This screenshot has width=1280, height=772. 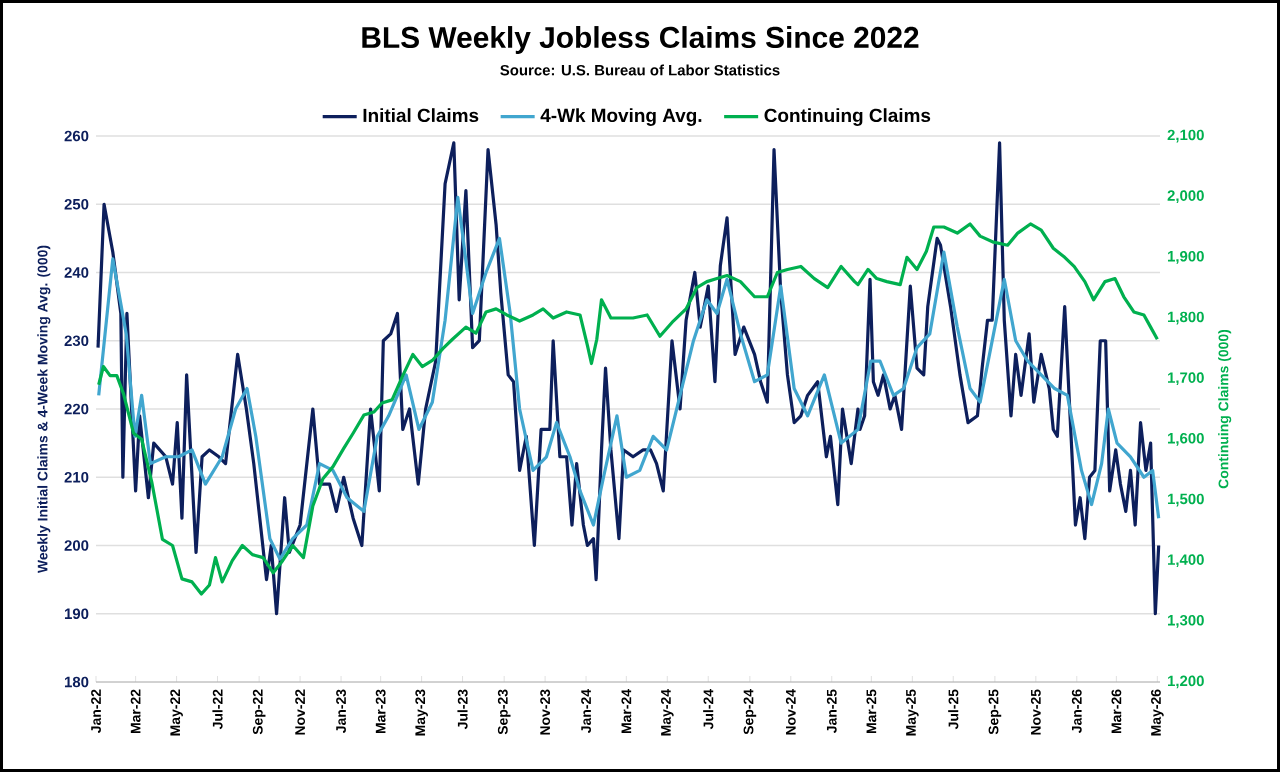 What do you see at coordinates (421, 115) in the screenshot?
I see `legend-label: Initial Claims` at bounding box center [421, 115].